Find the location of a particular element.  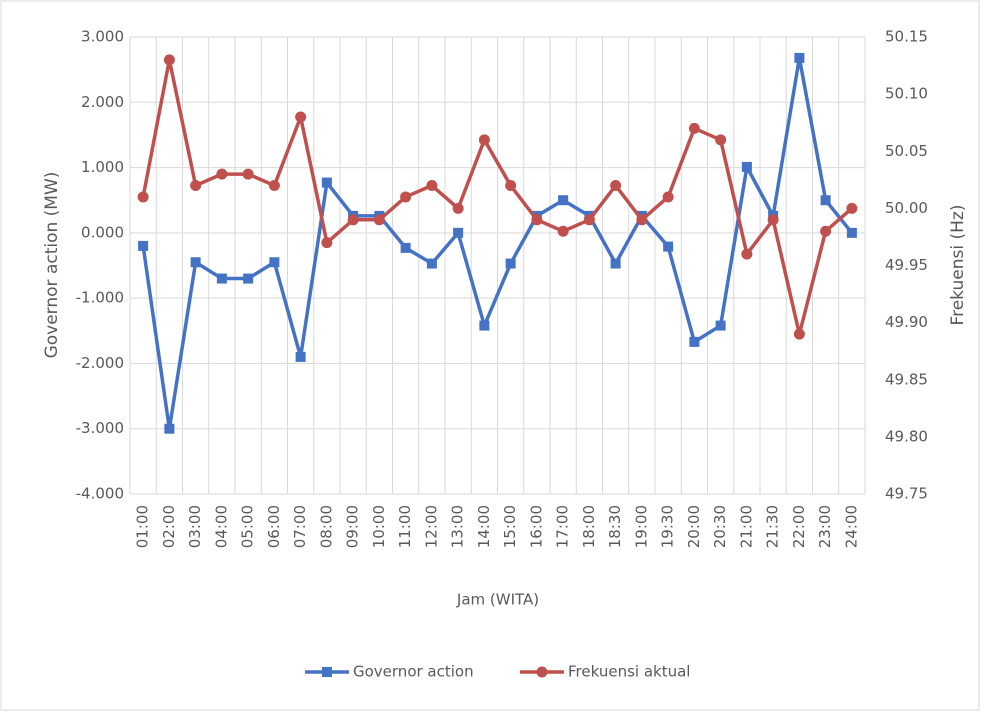

y-tick-label: 0.000 is located at coordinates (102, 232).